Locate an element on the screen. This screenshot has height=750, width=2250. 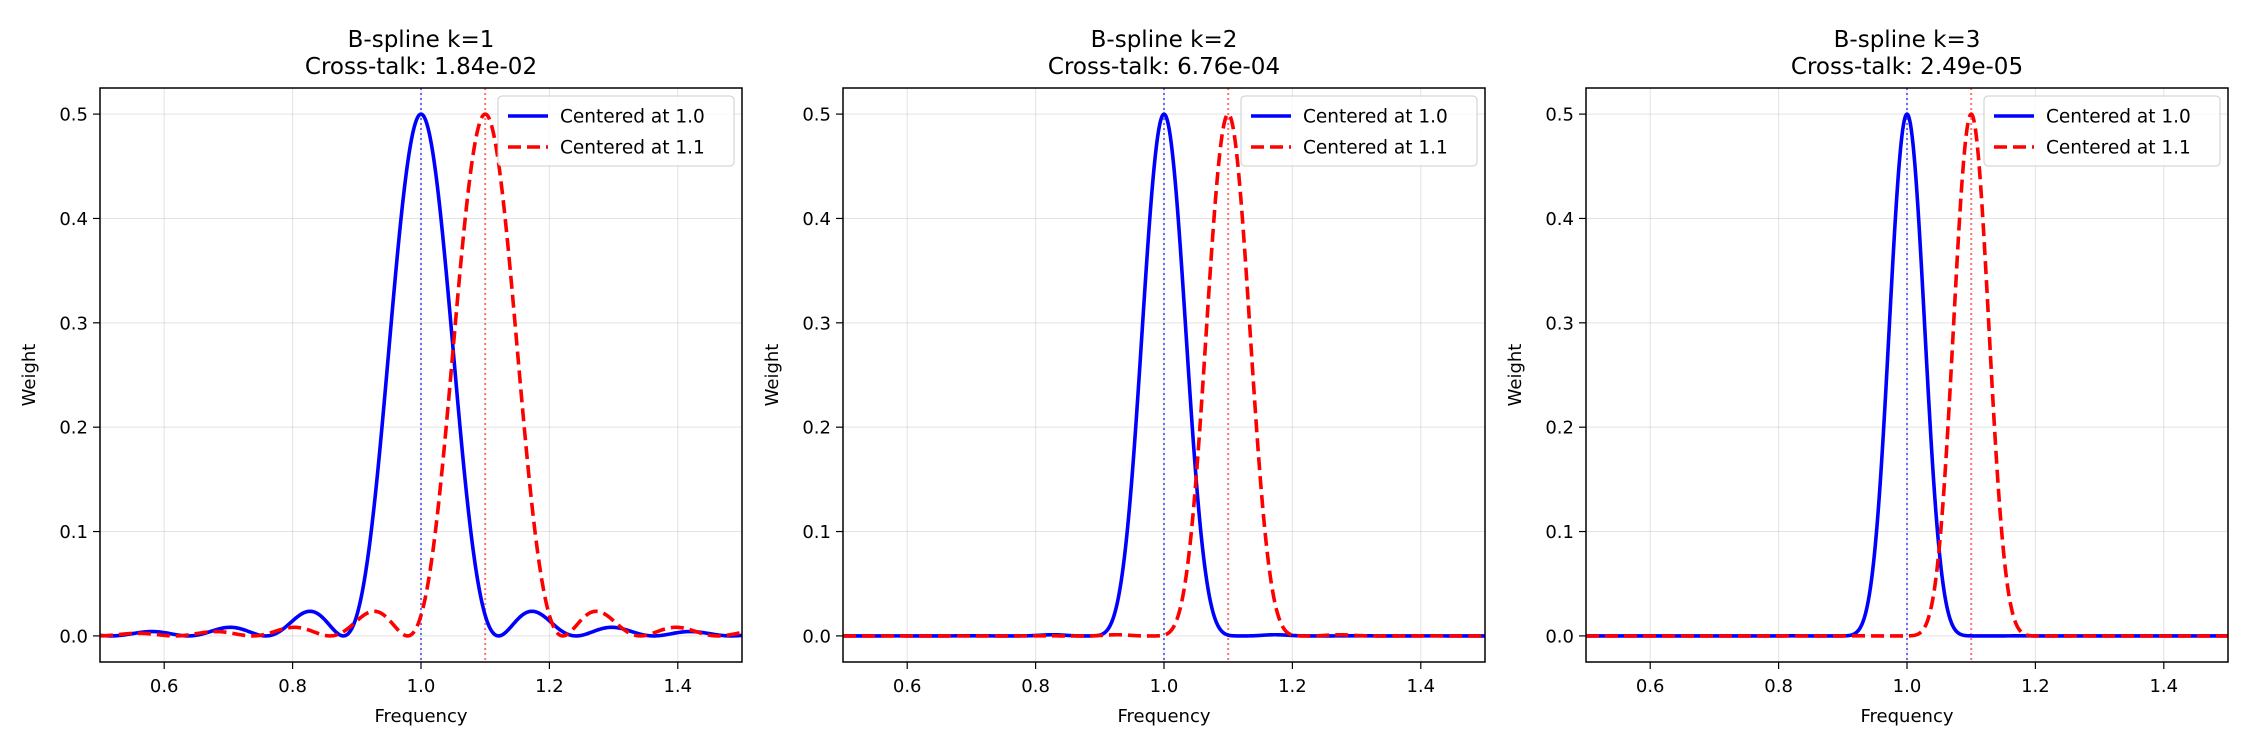
chart-title: B-spline k=1 is located at coordinates (421, 40).